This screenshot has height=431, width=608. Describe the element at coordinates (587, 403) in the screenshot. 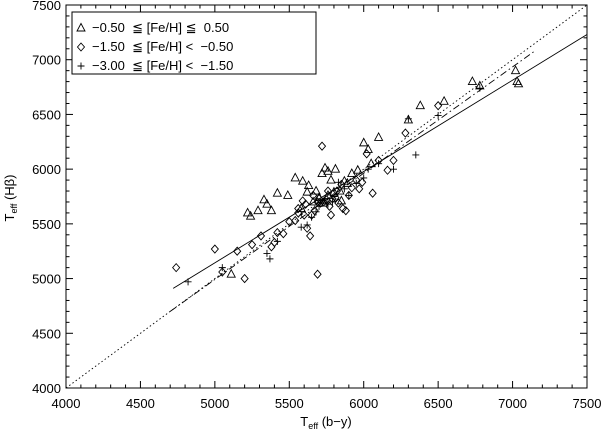

I see `x-tick-label: 7500` at that location.